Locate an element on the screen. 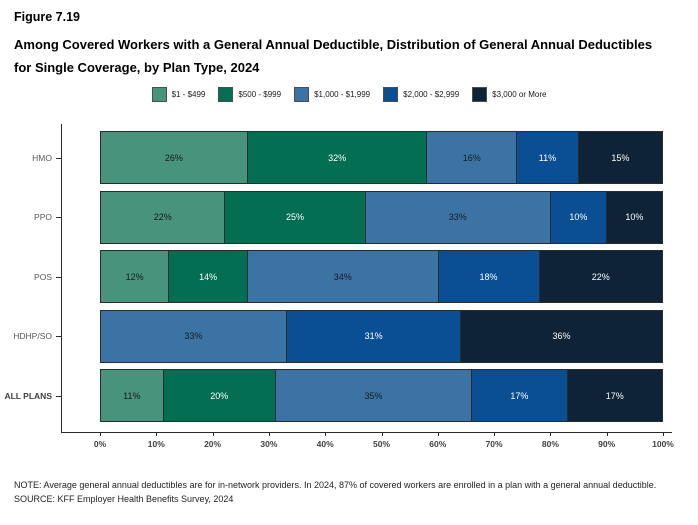 The width and height of the screenshot is (698, 525). bar-value-label: 15% is located at coordinates (620, 157).